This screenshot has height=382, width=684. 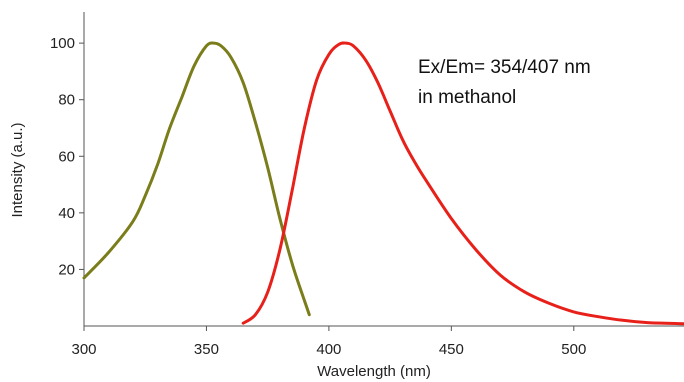 What do you see at coordinates (374, 371) in the screenshot?
I see `x-axis-title: Wavelength (nm)` at bounding box center [374, 371].